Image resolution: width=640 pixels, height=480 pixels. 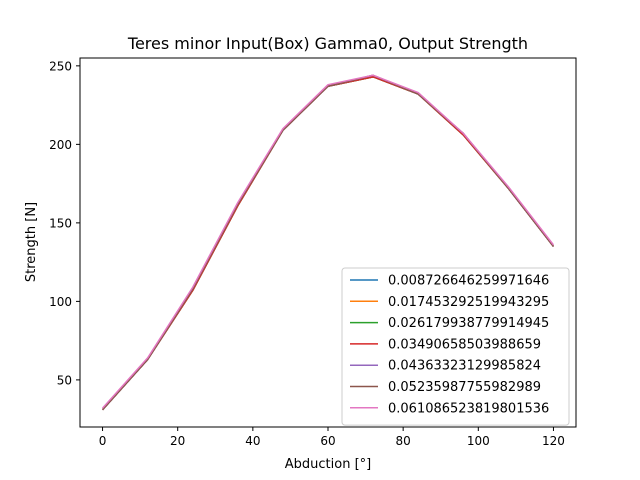 What do you see at coordinates (464, 344) in the screenshot?
I see `legend-label: 0.03490658503988659` at bounding box center [464, 344].